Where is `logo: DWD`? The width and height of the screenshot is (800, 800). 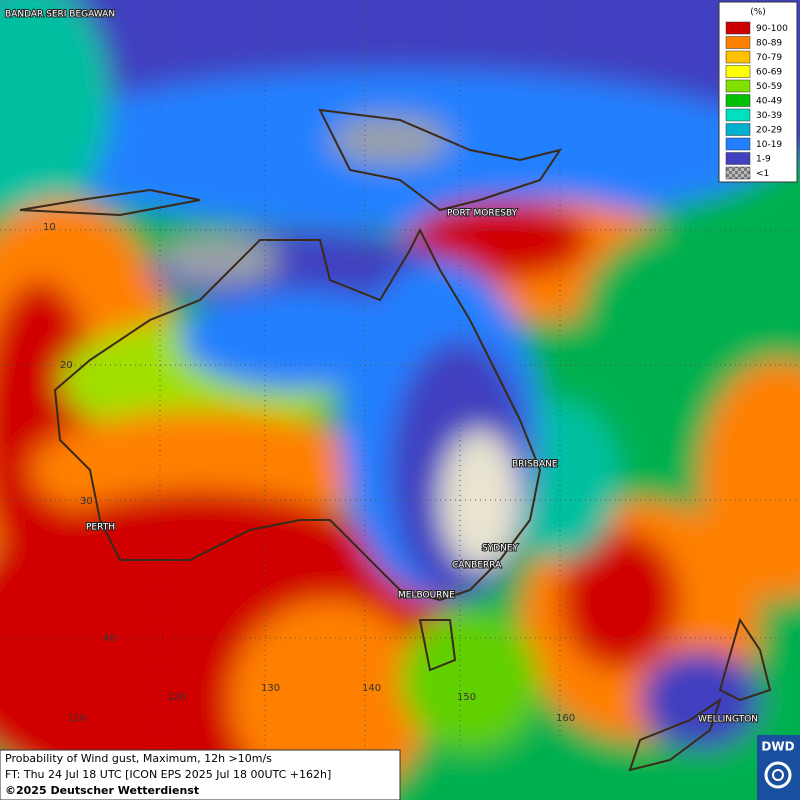
logo: DWD is located at coordinates (778, 767).